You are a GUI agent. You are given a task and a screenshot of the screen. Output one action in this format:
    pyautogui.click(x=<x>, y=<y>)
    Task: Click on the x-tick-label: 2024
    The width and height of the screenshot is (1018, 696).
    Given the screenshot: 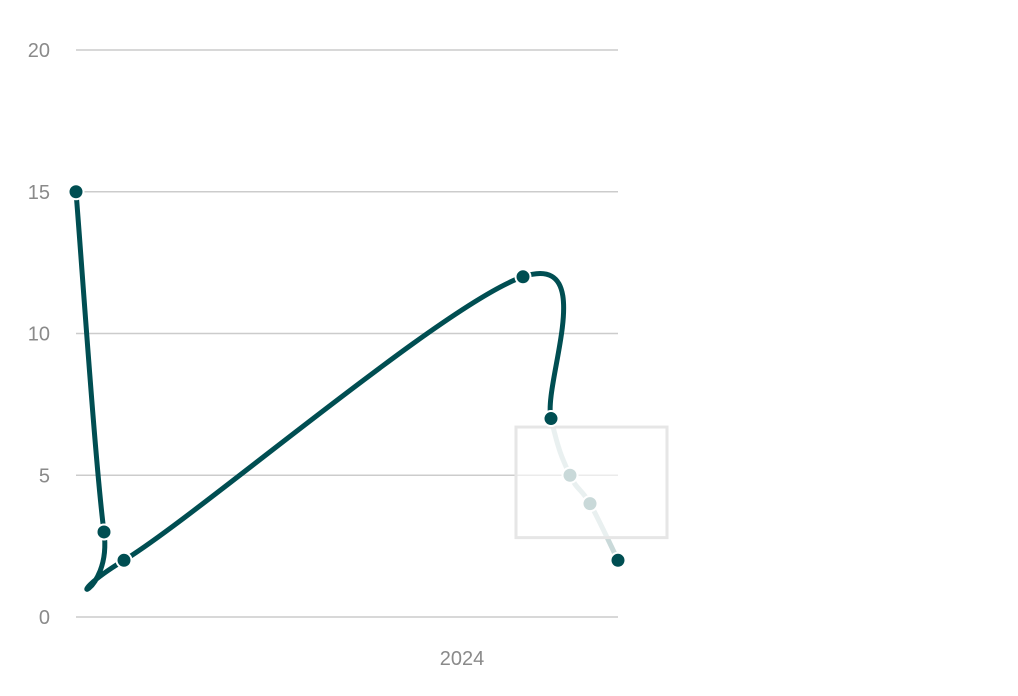 What is the action you would take?
    pyautogui.click(x=462, y=659)
    